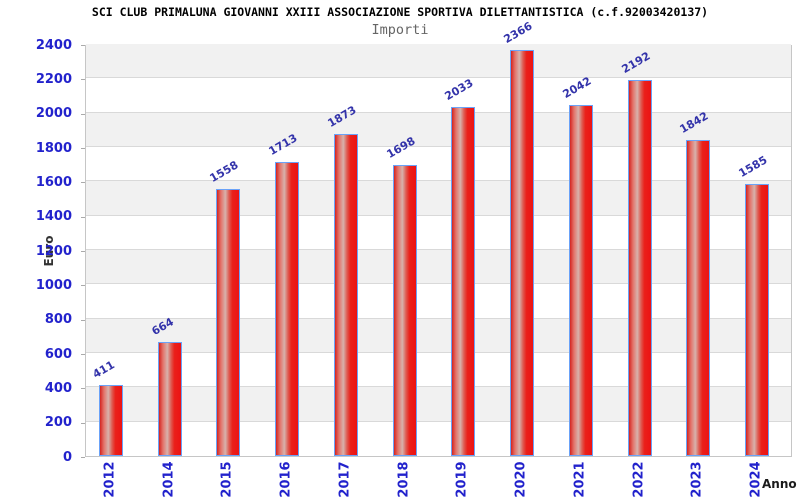  Describe the element at coordinates (53, 45) in the screenshot. I see `y-tick-label: 2400` at that location.